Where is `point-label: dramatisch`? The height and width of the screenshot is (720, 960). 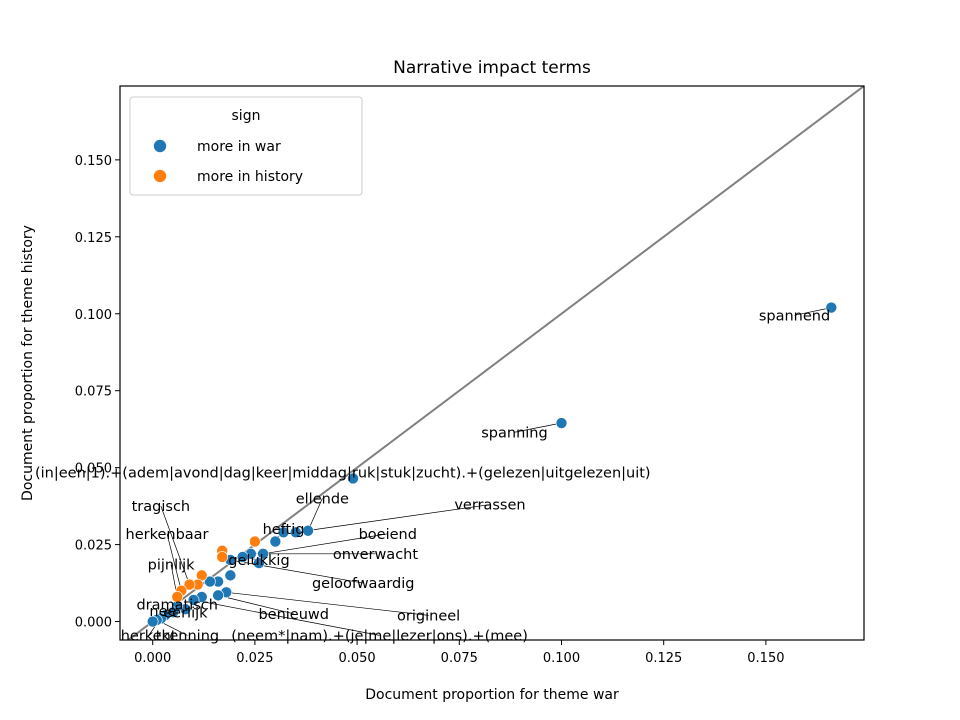 point-label: dramatisch is located at coordinates (177, 606).